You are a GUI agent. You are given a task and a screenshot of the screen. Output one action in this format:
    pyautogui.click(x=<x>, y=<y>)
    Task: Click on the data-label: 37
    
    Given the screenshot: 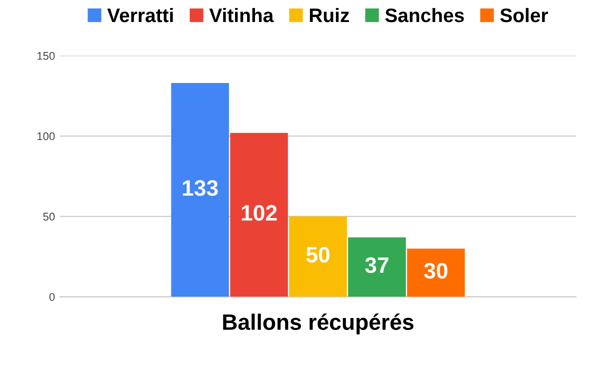 What is the action you would take?
    pyautogui.click(x=376, y=265)
    